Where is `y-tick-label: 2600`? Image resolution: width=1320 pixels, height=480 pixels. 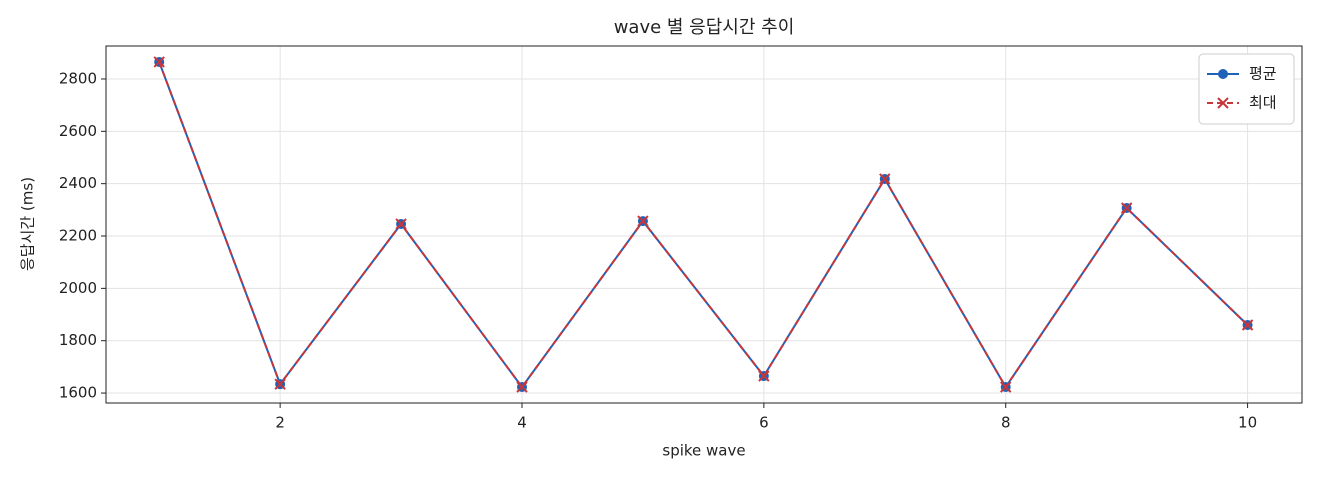
y-tick-label: 2600 is located at coordinates (78, 131).